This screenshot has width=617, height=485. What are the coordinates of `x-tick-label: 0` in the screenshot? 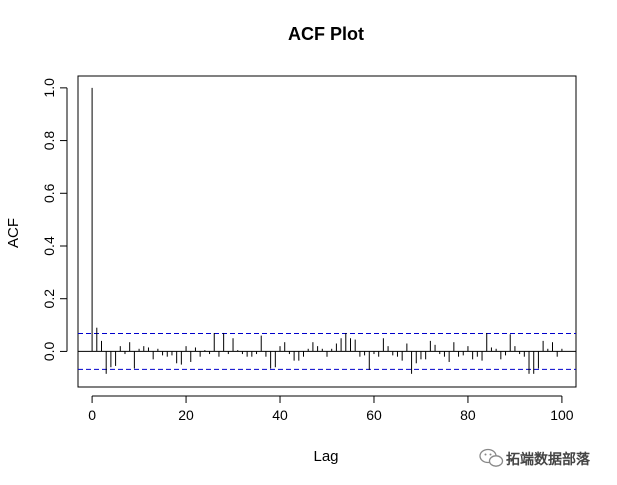 It's located at (92, 415).